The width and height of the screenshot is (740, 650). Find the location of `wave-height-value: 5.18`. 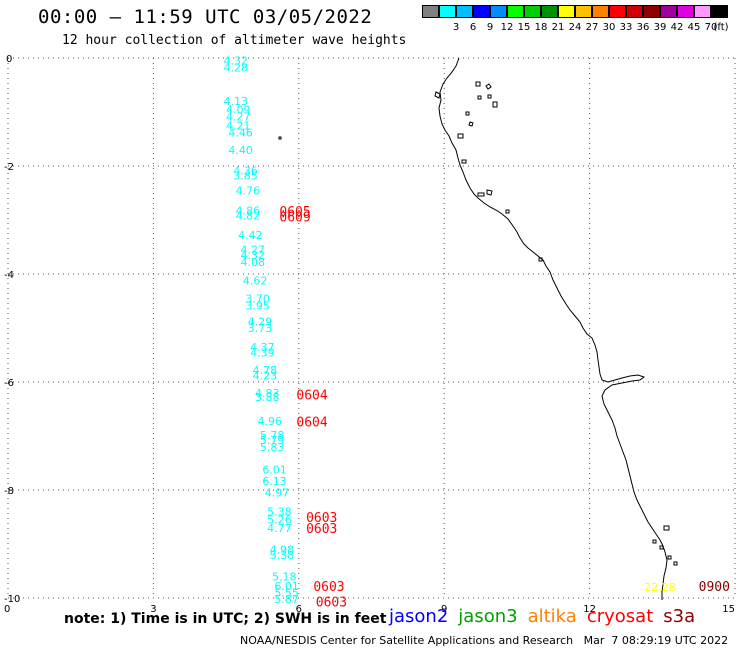

wave-height-value: 5.18 is located at coordinates (284, 576).